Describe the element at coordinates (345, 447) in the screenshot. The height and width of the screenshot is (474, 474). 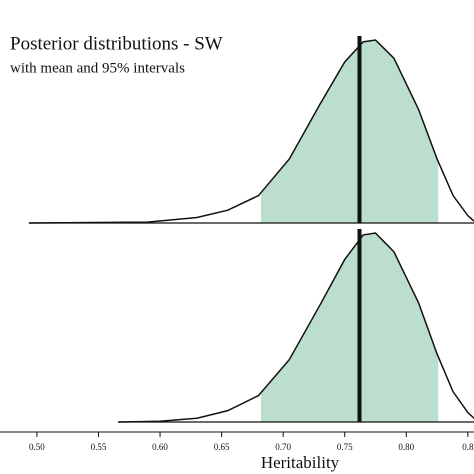
I see `x-tick-label: 0.75` at that location.